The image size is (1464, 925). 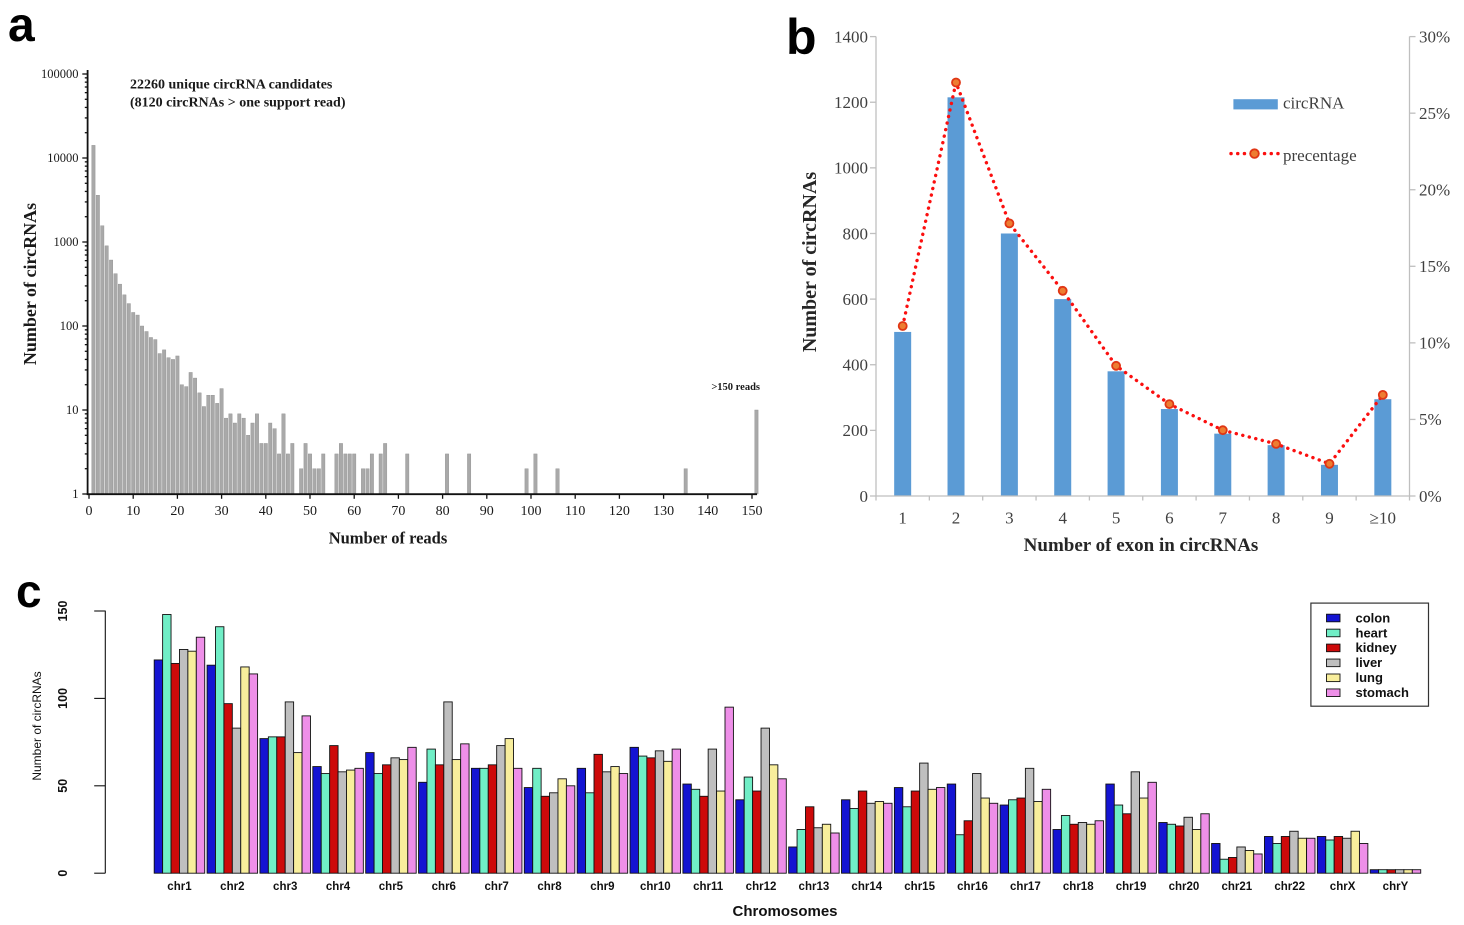 What do you see at coordinates (1369, 662) in the screenshot?
I see `svg-text: liver` at bounding box center [1369, 662].